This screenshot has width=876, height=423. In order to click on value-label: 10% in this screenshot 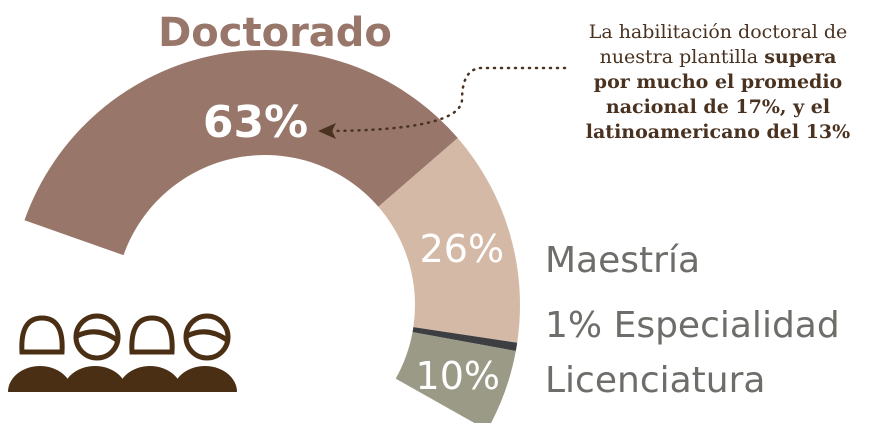, I will do `click(458, 376)`.